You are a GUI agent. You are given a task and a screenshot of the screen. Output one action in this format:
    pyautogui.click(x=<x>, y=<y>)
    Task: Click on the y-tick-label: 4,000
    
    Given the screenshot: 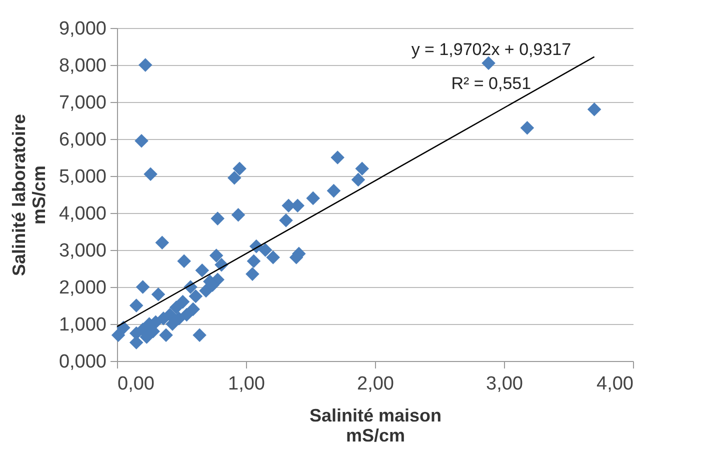 What is the action you would take?
    pyautogui.click(x=82, y=214)
    